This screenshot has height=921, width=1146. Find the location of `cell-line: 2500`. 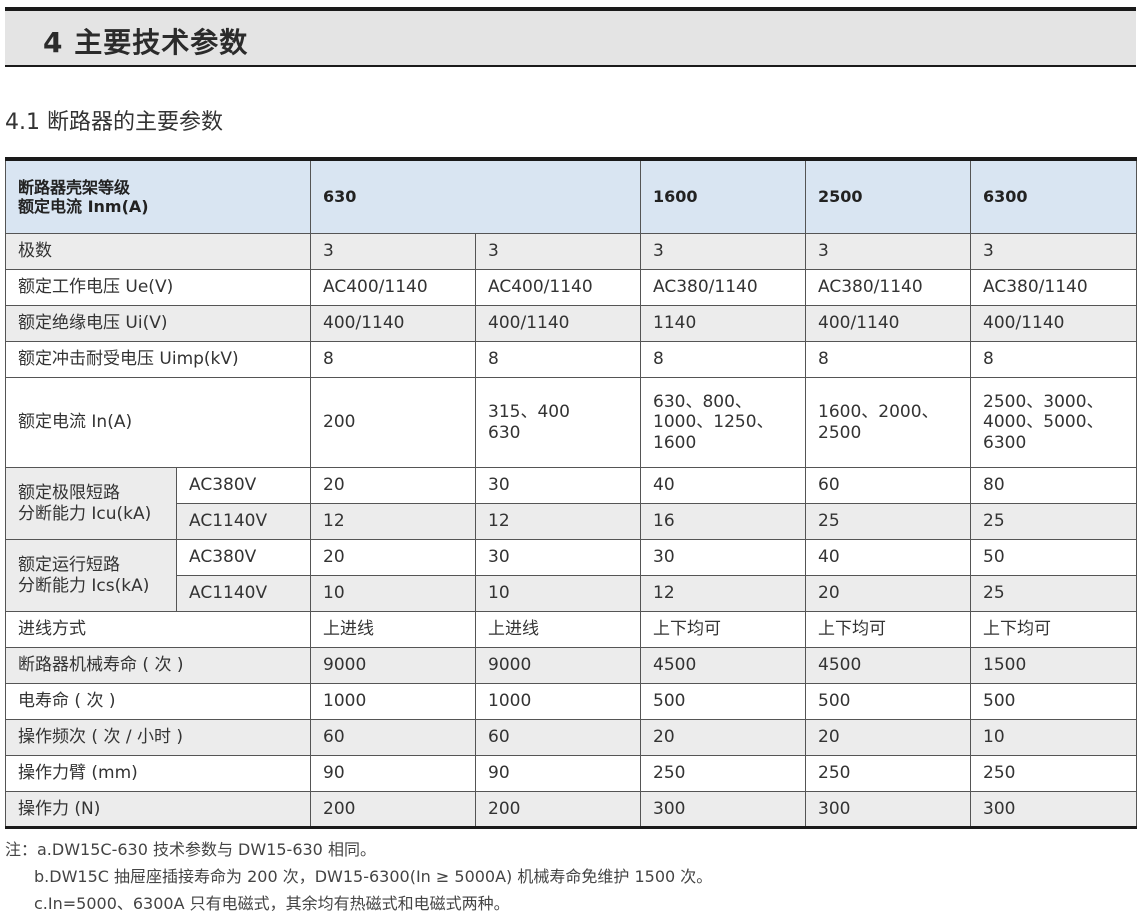

cell-line: 2500 is located at coordinates (840, 432).